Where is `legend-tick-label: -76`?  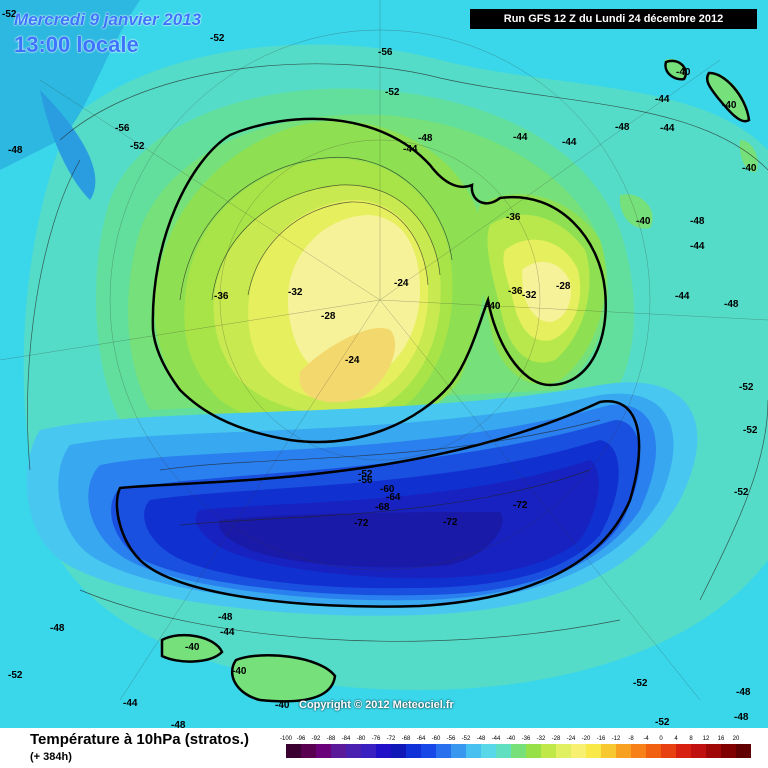 legend-tick-label: -76 is located at coordinates (376, 739).